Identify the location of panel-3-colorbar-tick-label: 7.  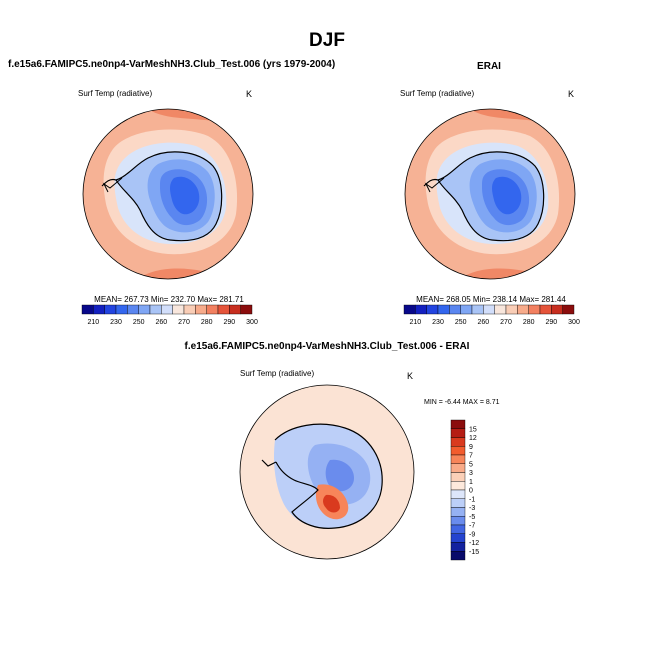
(471, 456).